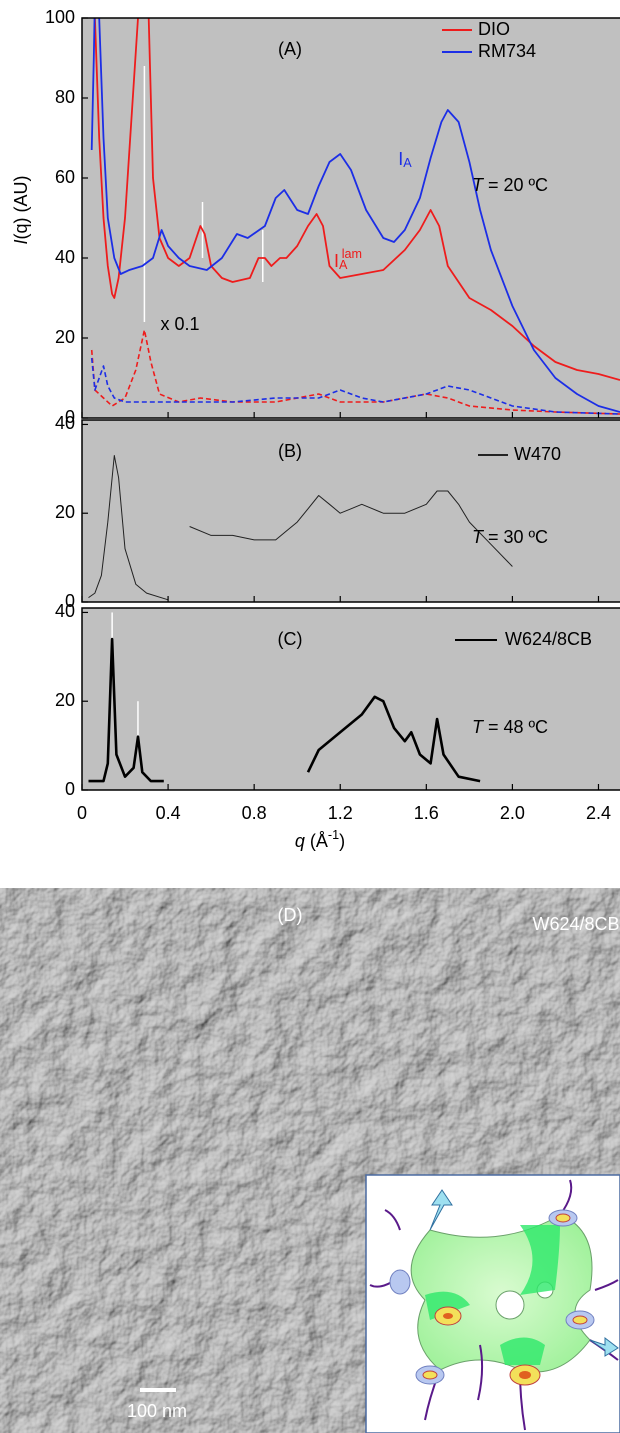 This screenshot has width=620, height=1433. I want to click on x-tick-label: 0.4, so click(168, 813).